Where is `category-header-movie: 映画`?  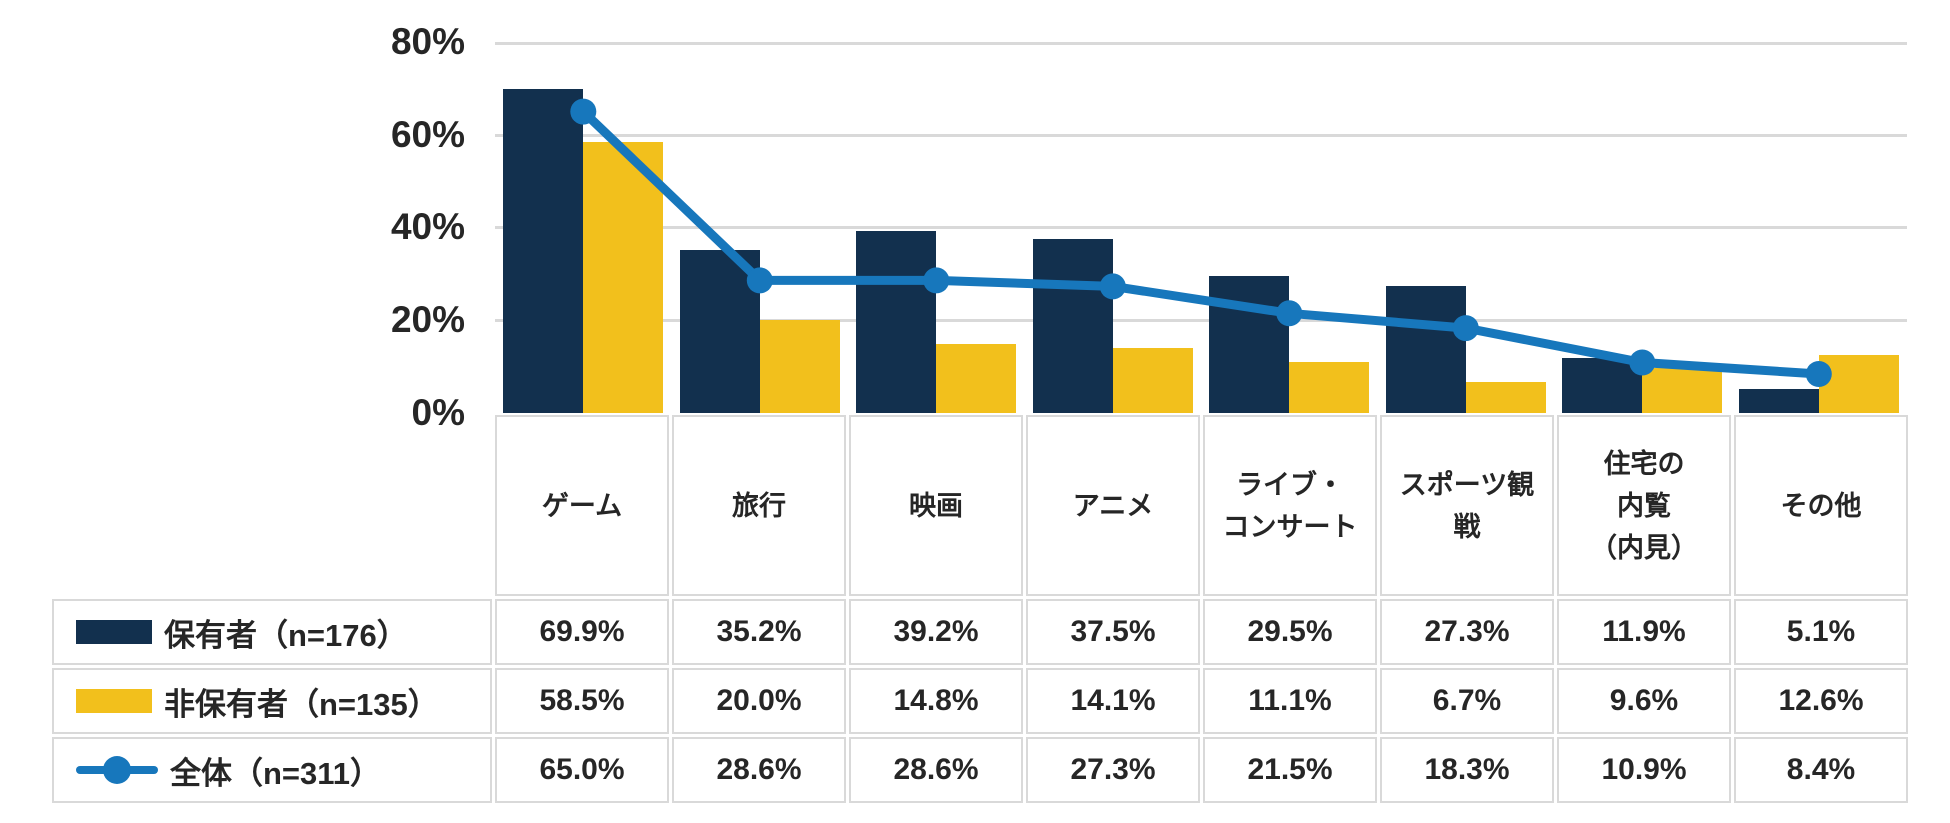
category-header-movie: 映画 is located at coordinates (936, 505).